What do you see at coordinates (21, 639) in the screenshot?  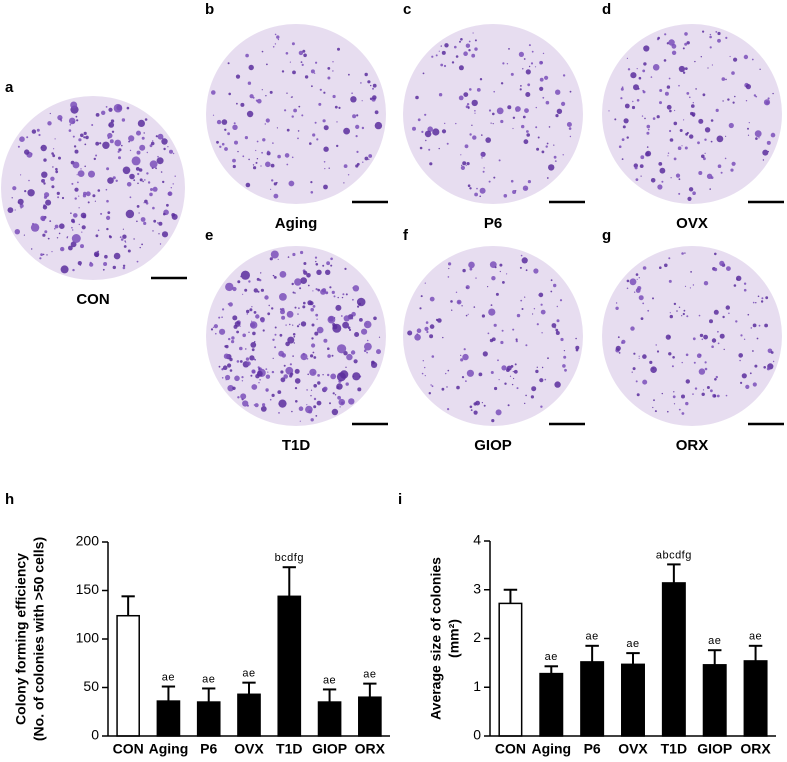 I see `y-axis-label: Colony forming efficiency` at bounding box center [21, 639].